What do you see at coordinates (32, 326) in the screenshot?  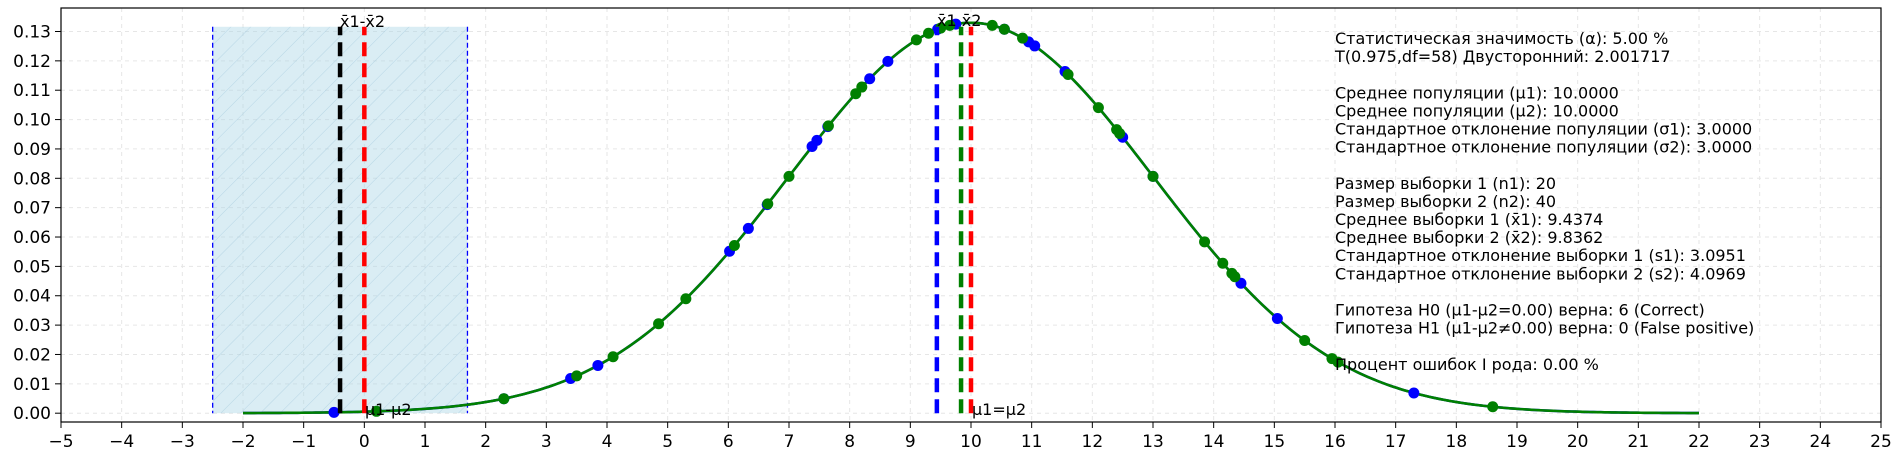 I see `y-tick-label: 0.03` at bounding box center [32, 326].